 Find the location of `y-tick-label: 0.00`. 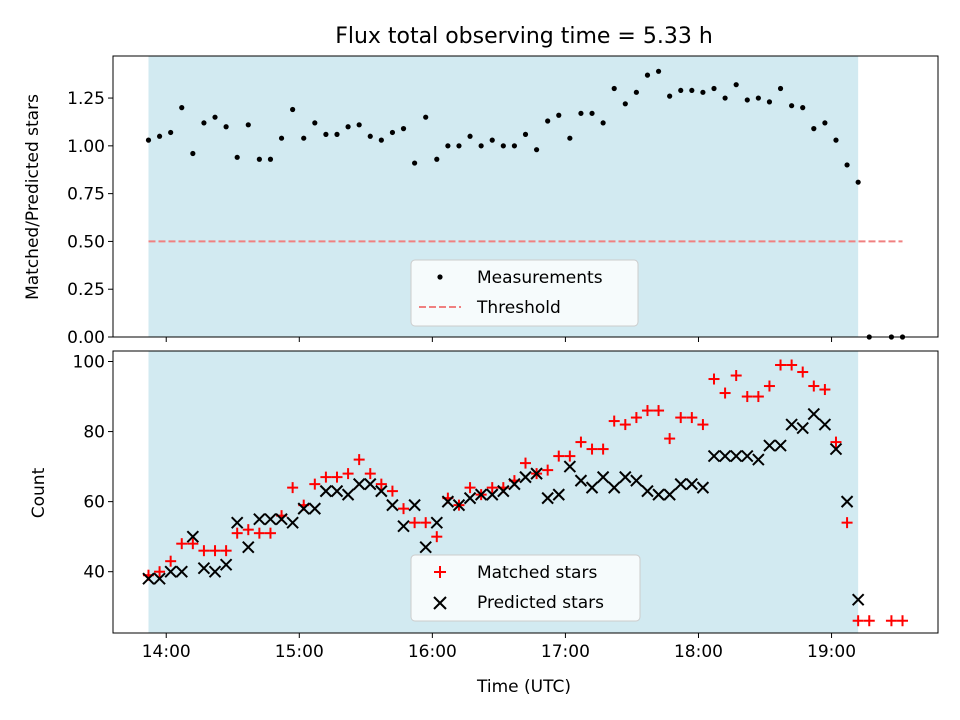

y-tick-label: 0.00 is located at coordinates (86, 338).